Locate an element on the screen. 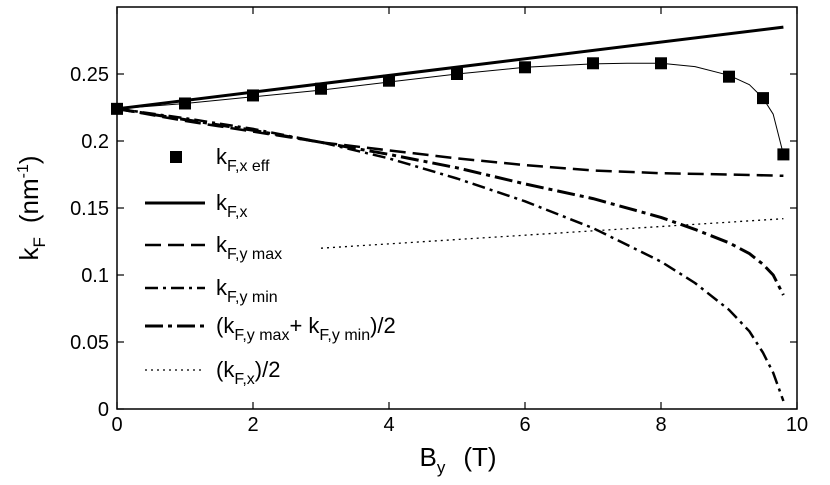 The height and width of the screenshot is (485, 830). legend-label: kF,y min is located at coordinates (247, 290).